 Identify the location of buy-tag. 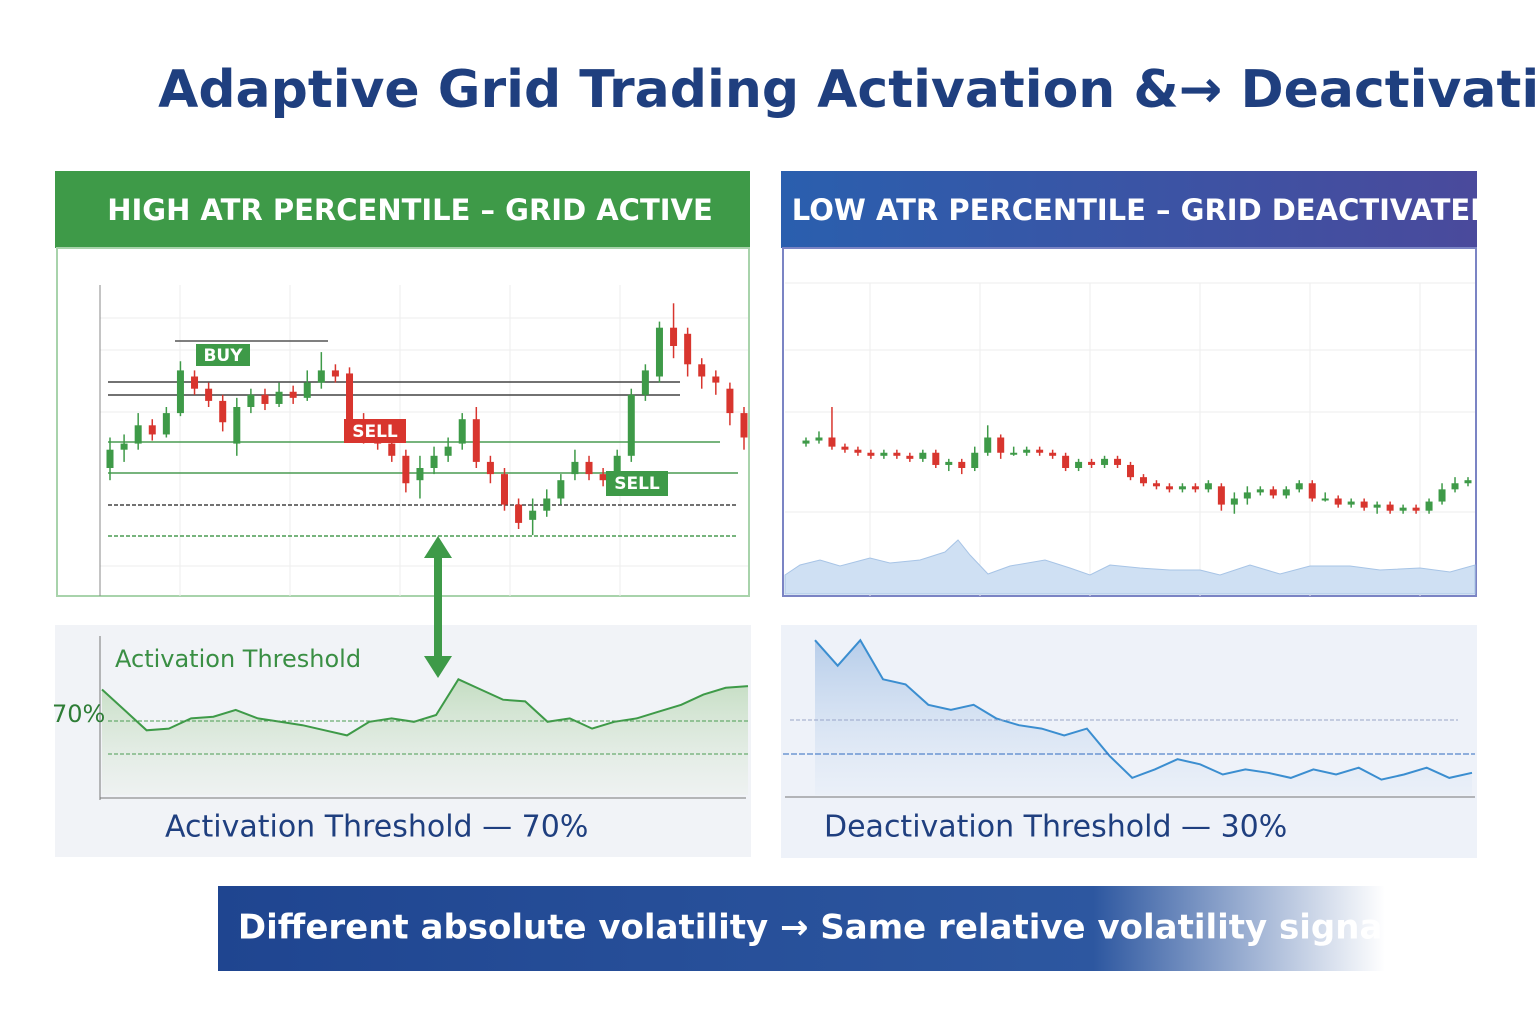
(223, 355).